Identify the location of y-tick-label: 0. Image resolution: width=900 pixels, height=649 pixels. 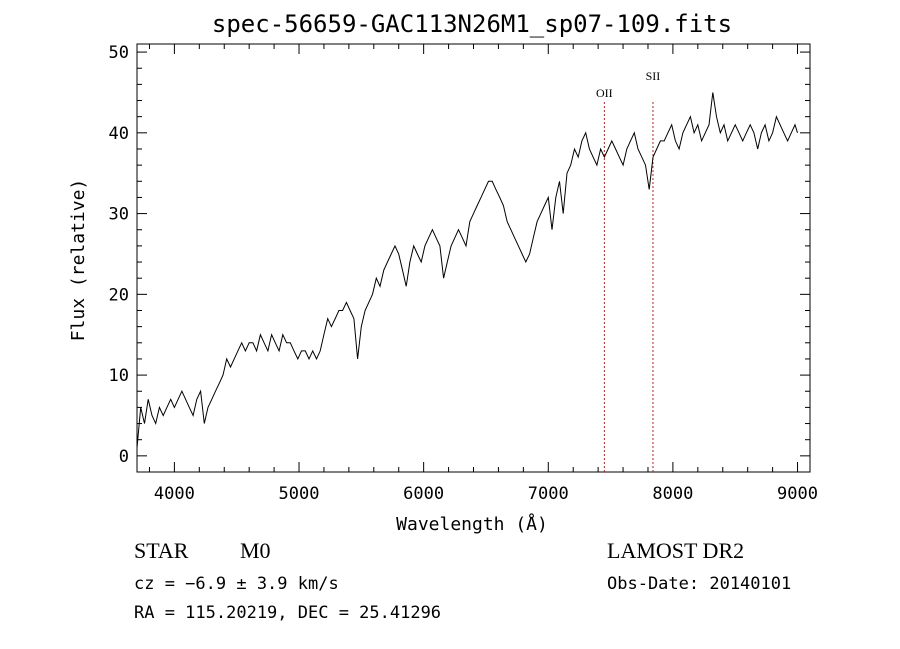
(124, 457).